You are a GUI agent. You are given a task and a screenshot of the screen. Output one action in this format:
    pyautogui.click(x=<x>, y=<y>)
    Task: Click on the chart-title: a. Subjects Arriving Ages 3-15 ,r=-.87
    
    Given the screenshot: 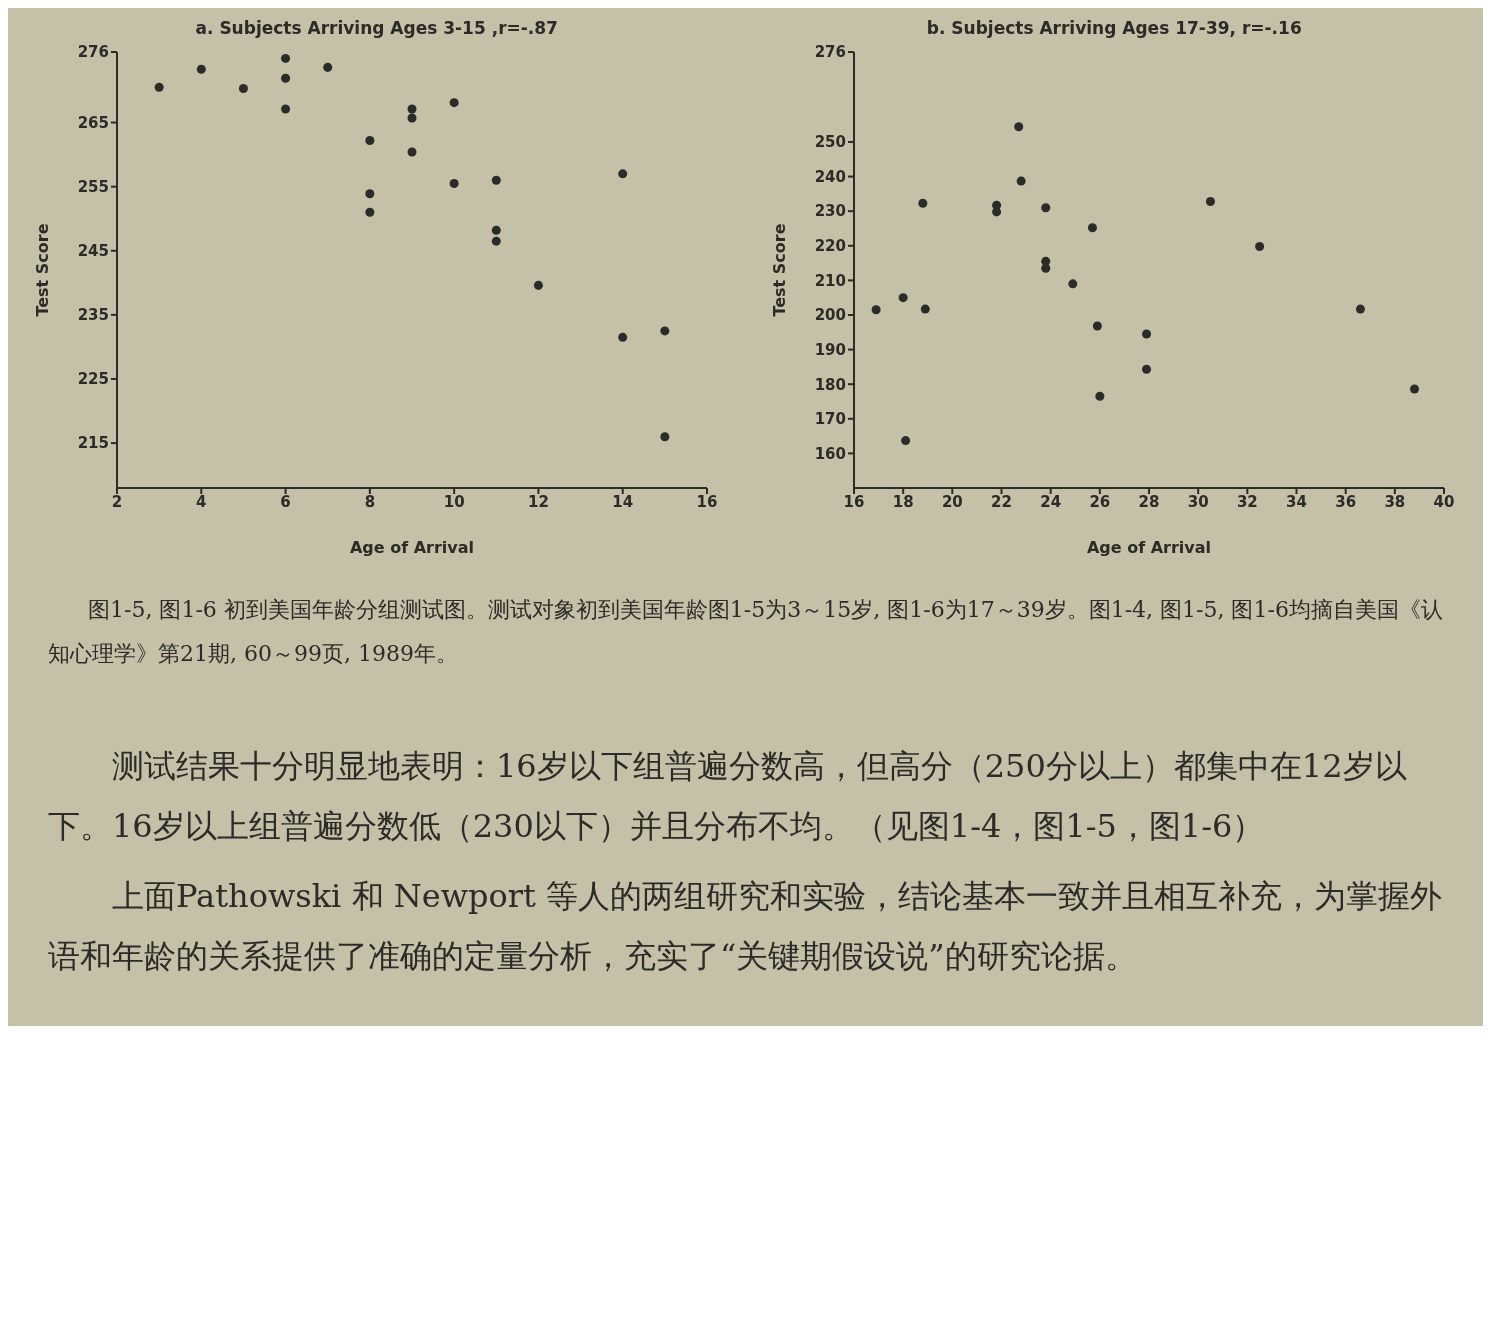 What is the action you would take?
    pyautogui.click(x=376, y=28)
    